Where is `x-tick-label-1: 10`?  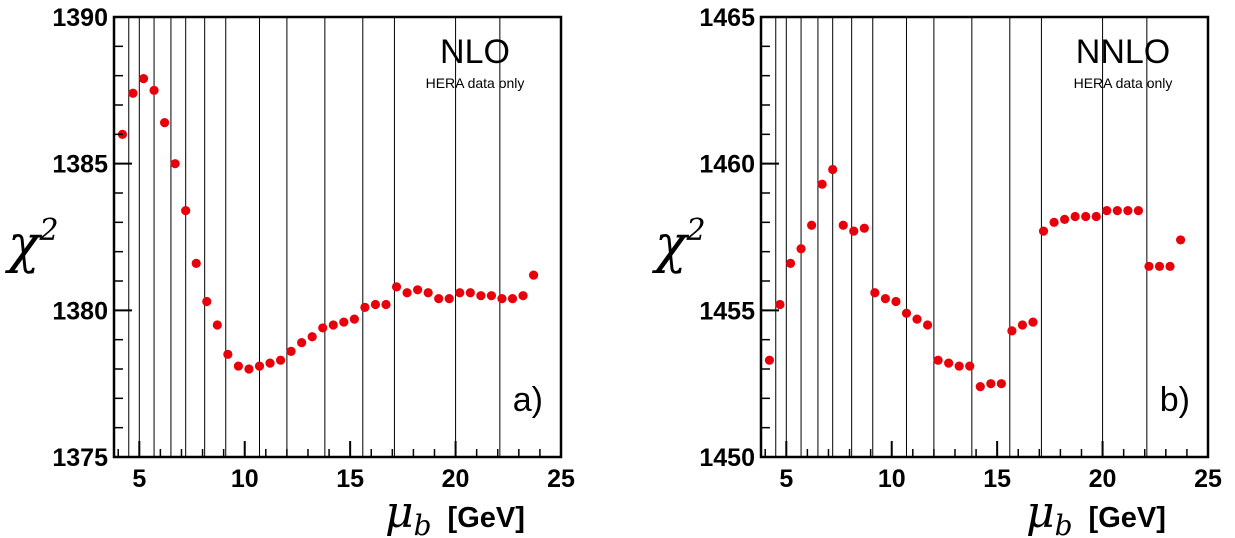 x-tick-label-1: 10 is located at coordinates (245, 479).